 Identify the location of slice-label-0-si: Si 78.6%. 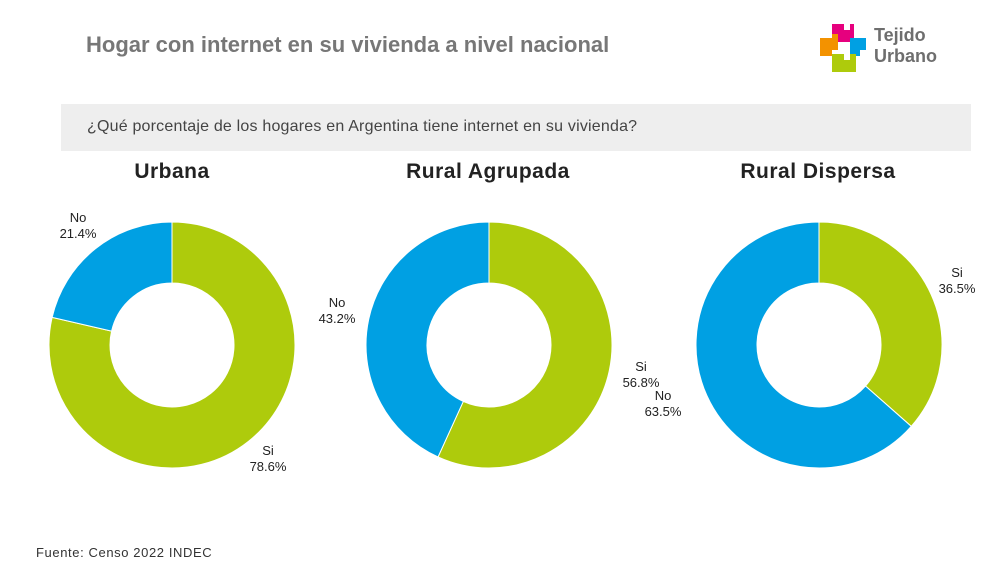
(268, 458).